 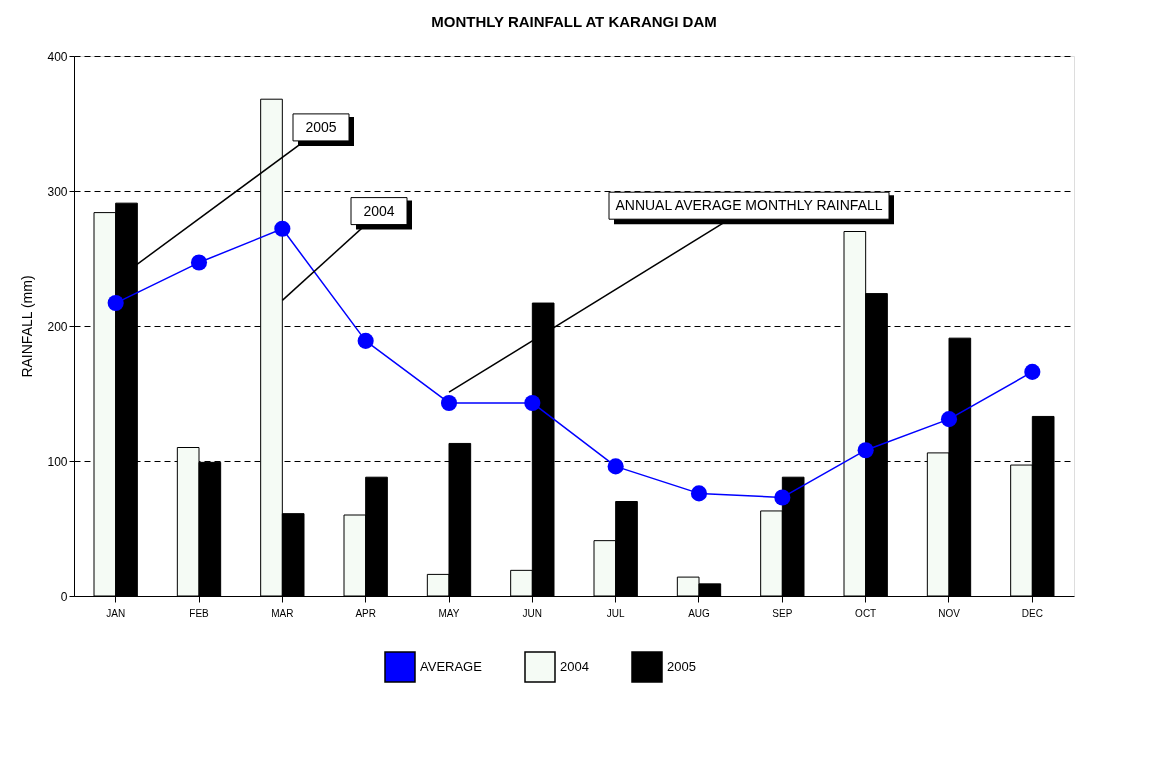 What do you see at coordinates (782, 613) in the screenshot?
I see `x-tick-label: SEP` at bounding box center [782, 613].